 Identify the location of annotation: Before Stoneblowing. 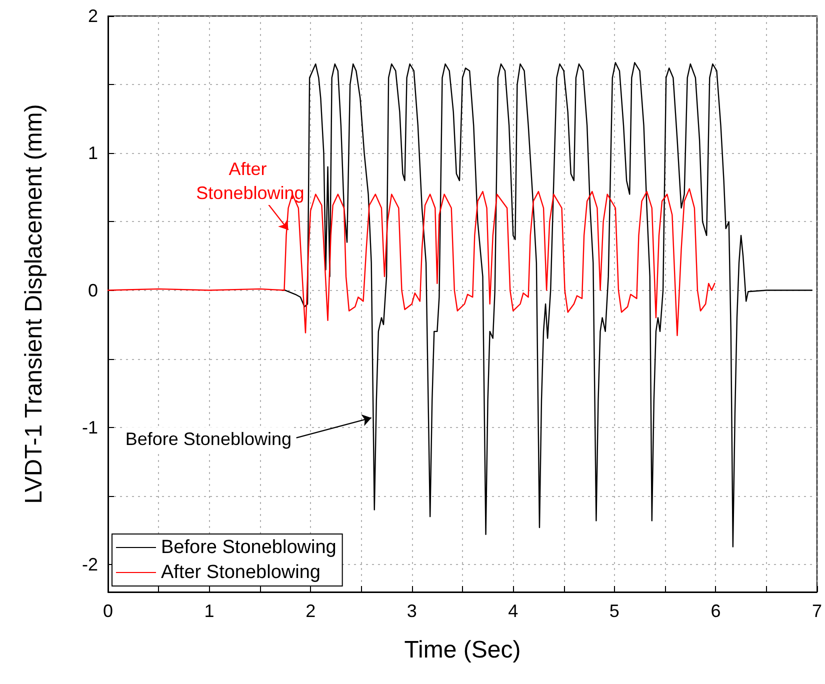
(208, 439).